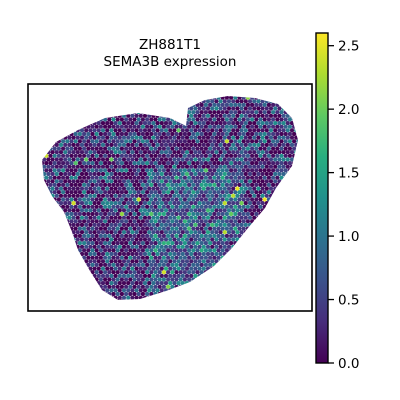  I want to click on colorbar-tick-label: 1.5, so click(348, 174).